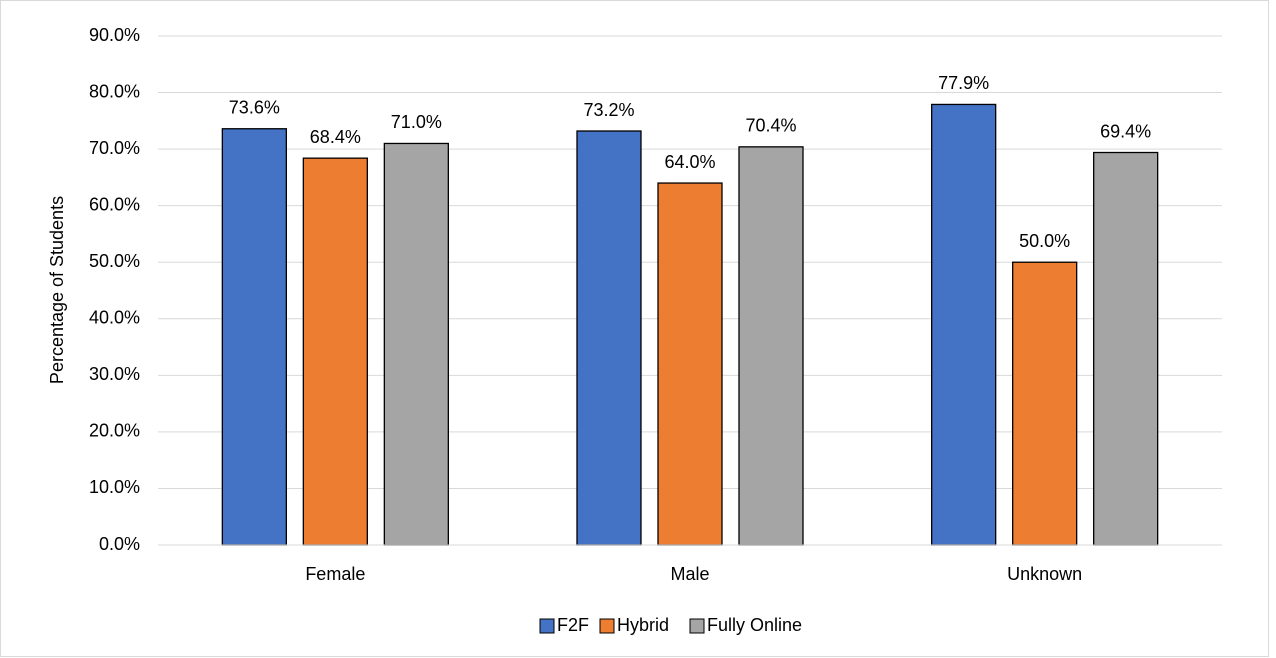  Describe the element at coordinates (114, 431) in the screenshot. I see `y-tick-label: 20.0%` at that location.